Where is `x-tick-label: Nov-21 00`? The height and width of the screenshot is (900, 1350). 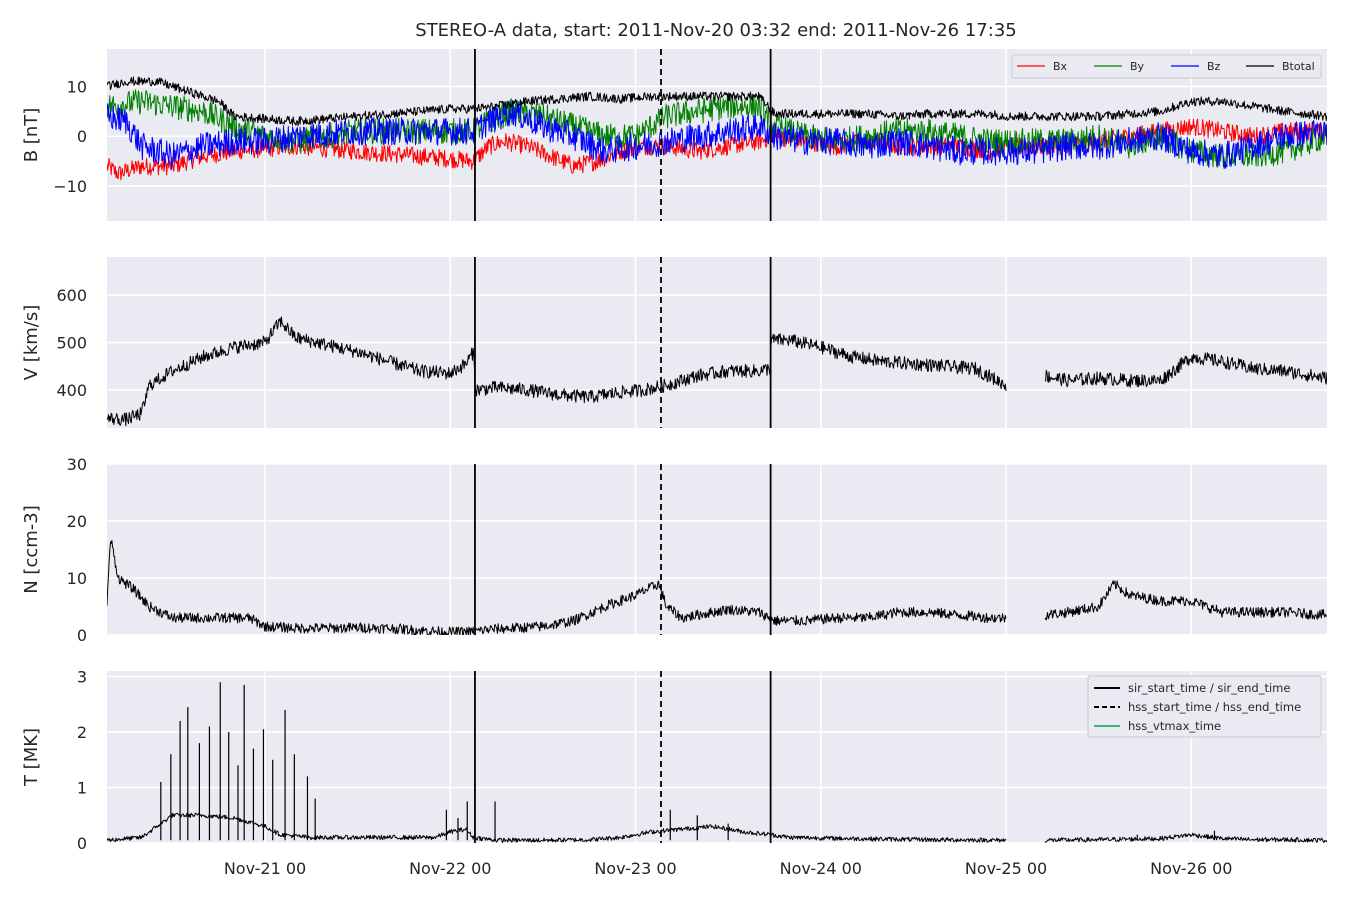 x-tick-label: Nov-21 00 is located at coordinates (265, 868).